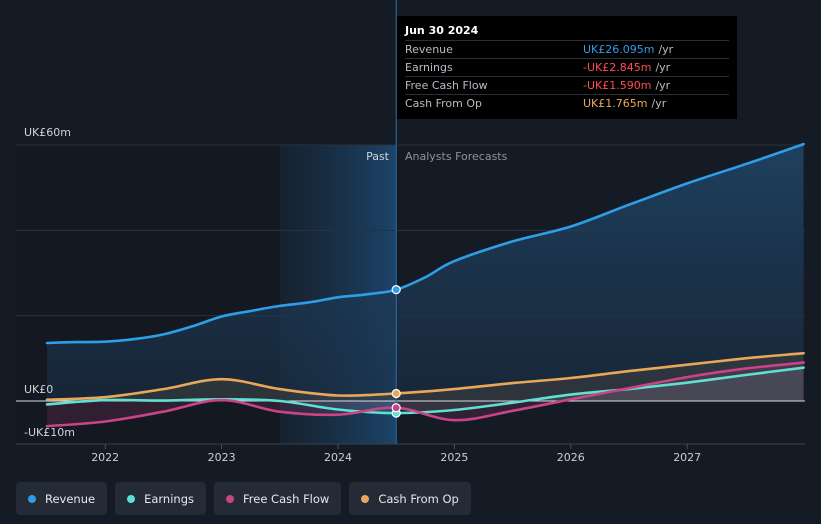 The image size is (821, 524). I want to click on legend-item-free-cash-flow: Free Cash Flow, so click(278, 498).